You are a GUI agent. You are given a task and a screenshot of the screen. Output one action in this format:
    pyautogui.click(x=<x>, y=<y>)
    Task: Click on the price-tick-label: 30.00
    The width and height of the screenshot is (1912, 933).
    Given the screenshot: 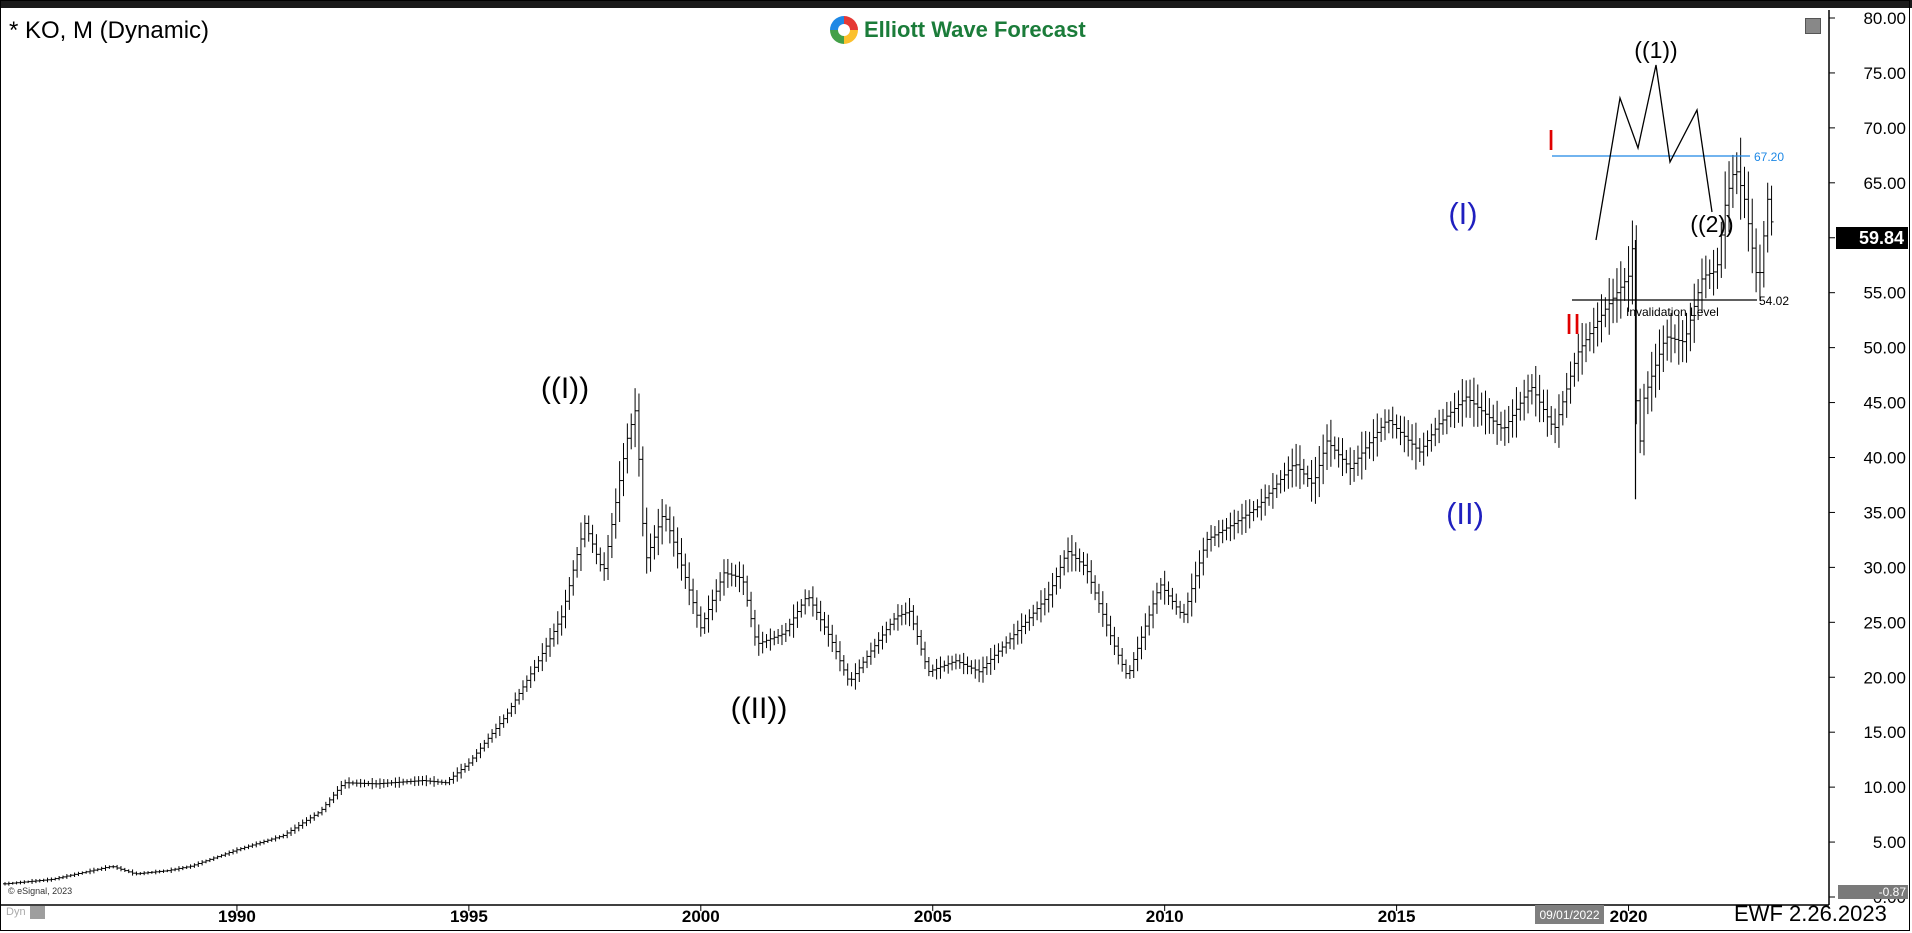 What is the action you would take?
    pyautogui.click(x=1884, y=567)
    